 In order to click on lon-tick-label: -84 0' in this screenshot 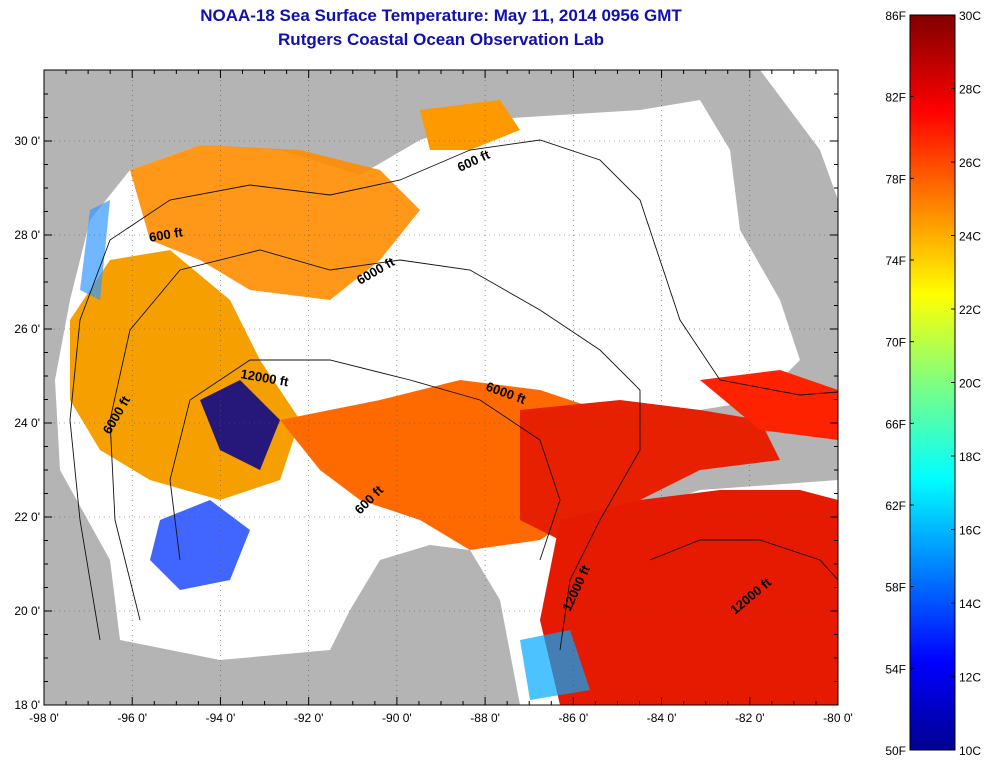, I will do `click(662, 718)`.